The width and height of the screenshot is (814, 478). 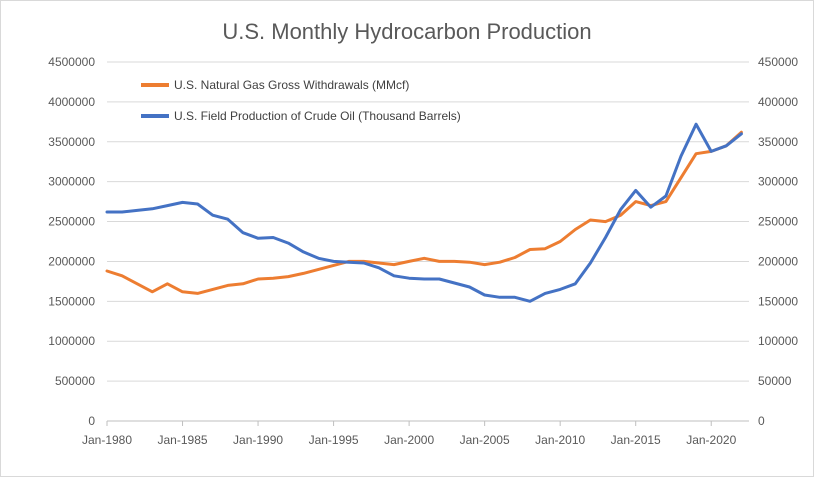 I want to click on left-tick-label: 1500000, so click(x=71, y=301).